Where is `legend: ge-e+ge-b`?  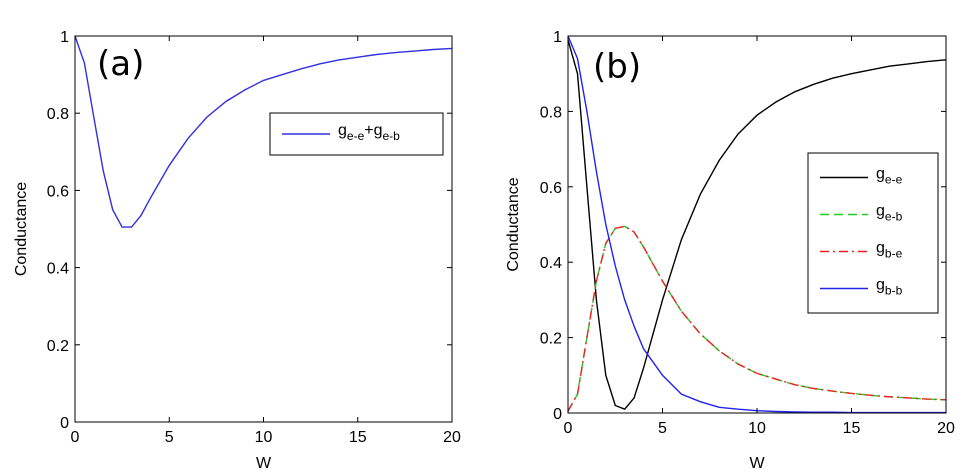
legend: ge-e+ge-b is located at coordinates (356, 134).